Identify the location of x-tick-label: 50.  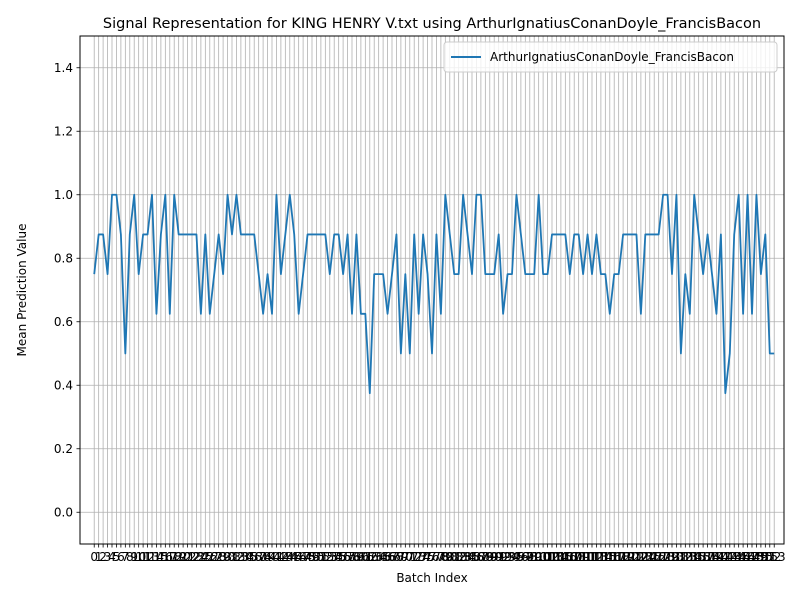
(316, 557).